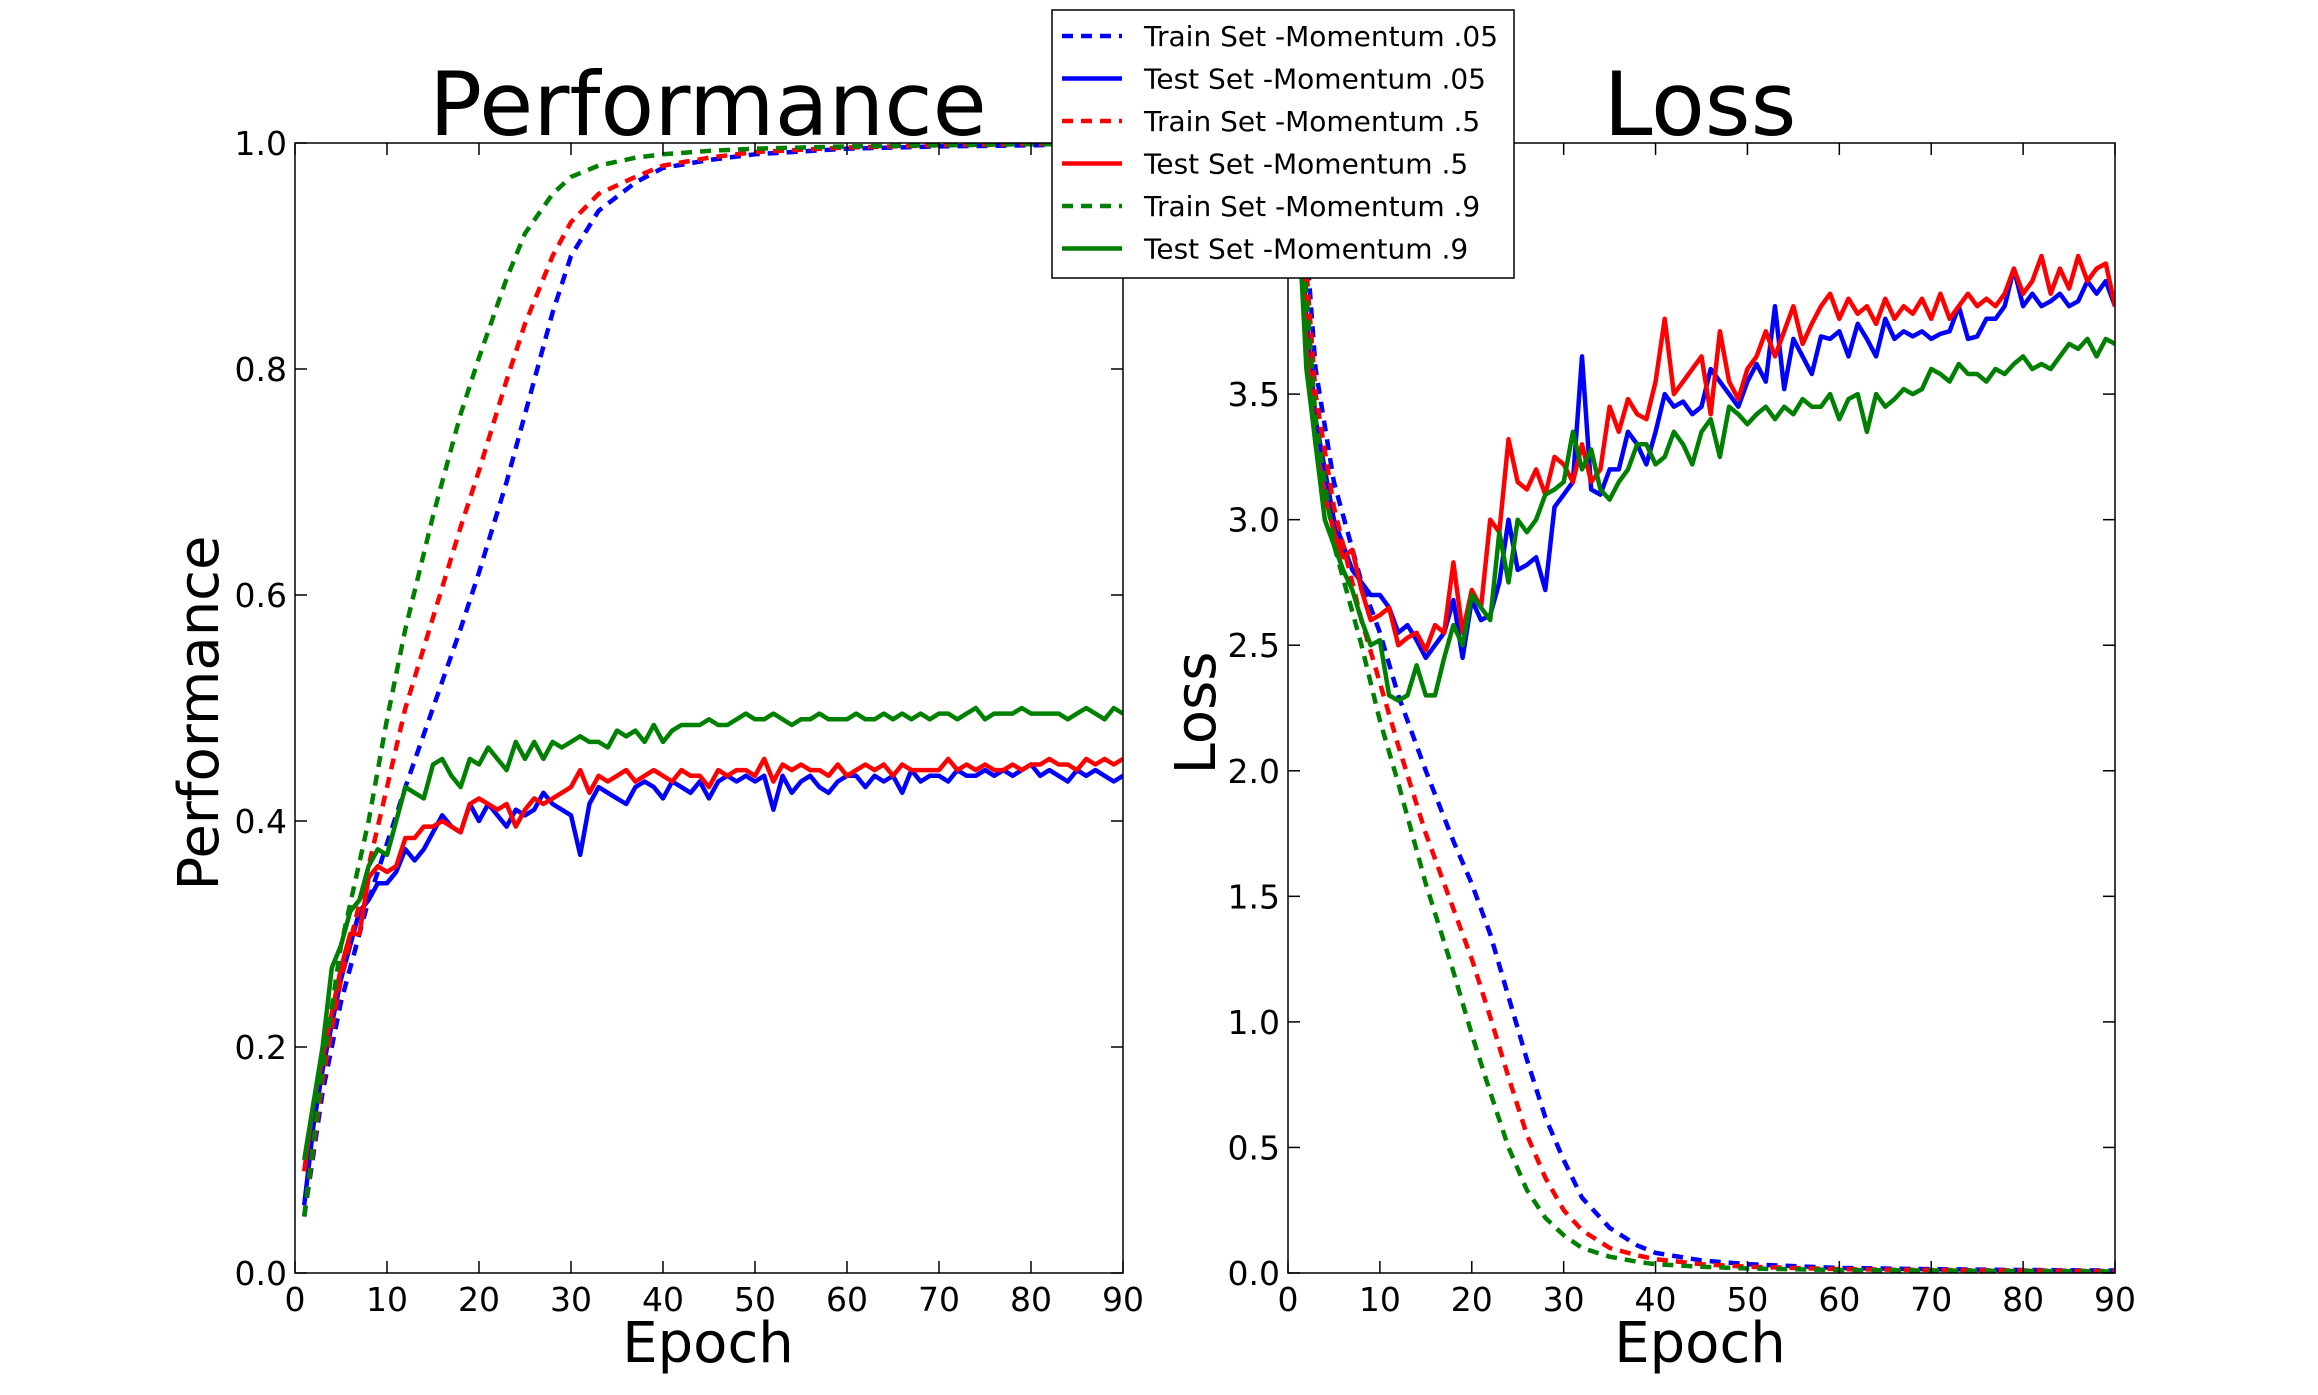  Describe the element at coordinates (199, 713) in the screenshot. I see `y-axis-label: Performance` at that location.